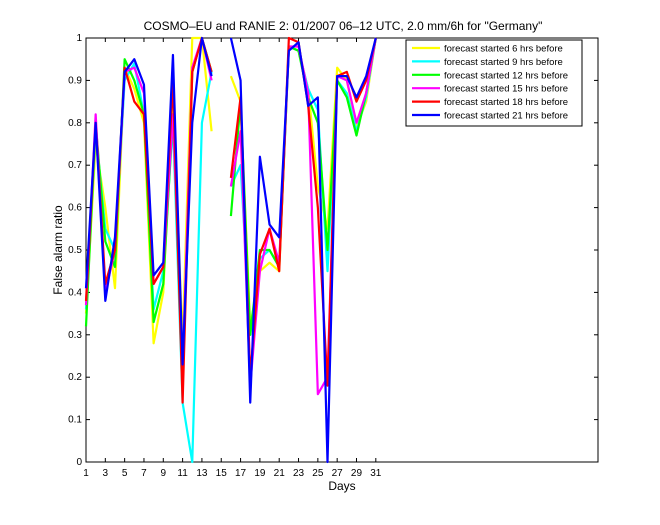 This screenshot has width=660, height=525. Describe the element at coordinates (79, 38) in the screenshot. I see `y-tick-label: 1` at that location.